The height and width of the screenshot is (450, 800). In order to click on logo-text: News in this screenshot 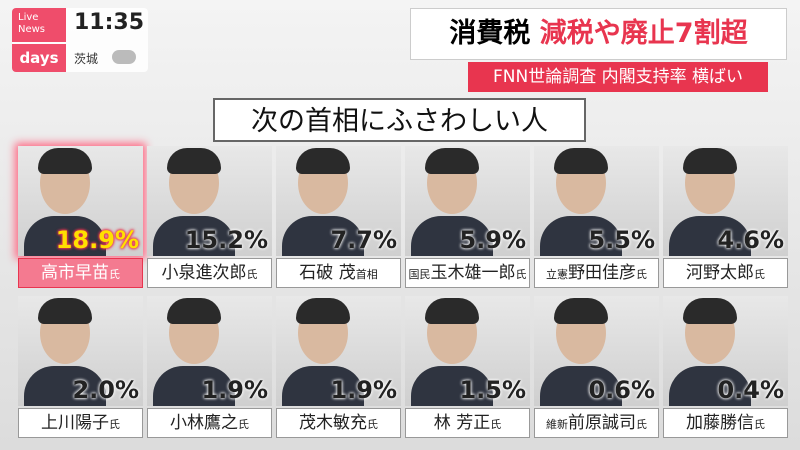, I will do `click(32, 29)`.